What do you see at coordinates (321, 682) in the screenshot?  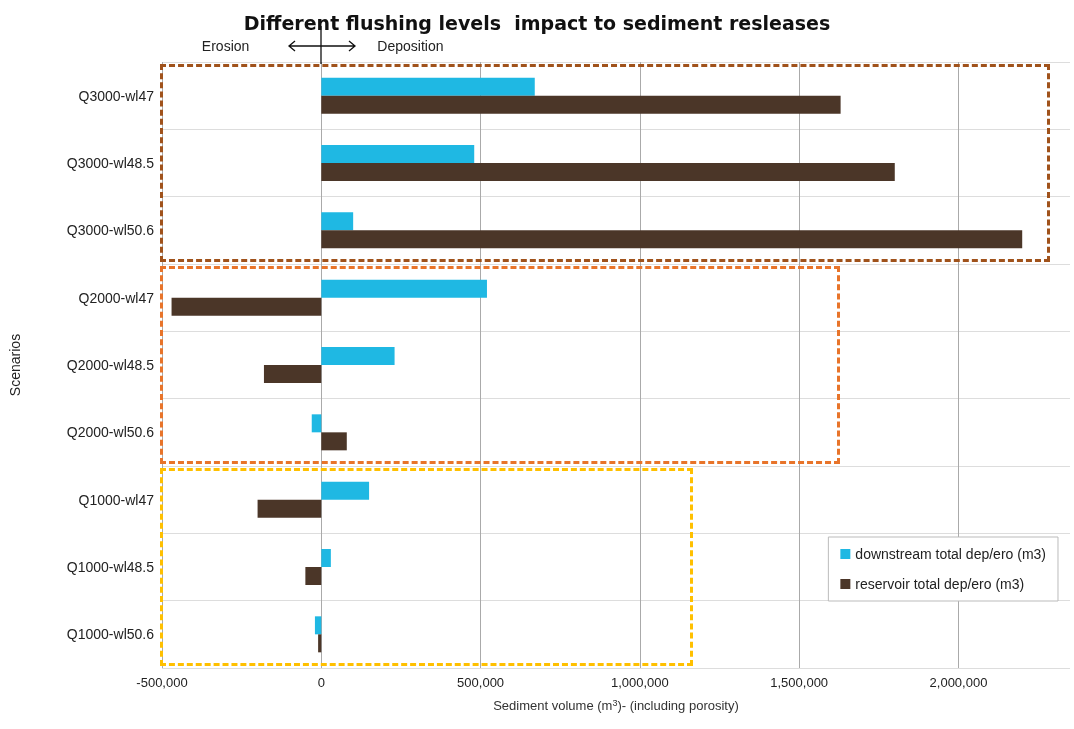 I see `x-tick-label: 0` at bounding box center [321, 682].